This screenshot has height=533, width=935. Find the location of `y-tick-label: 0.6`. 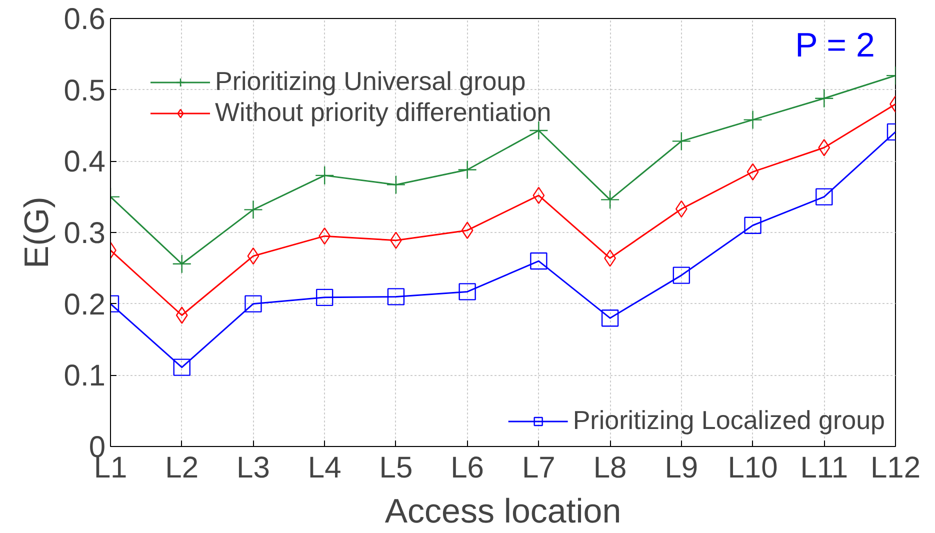

y-tick-label: 0.6 is located at coordinates (85, 19).